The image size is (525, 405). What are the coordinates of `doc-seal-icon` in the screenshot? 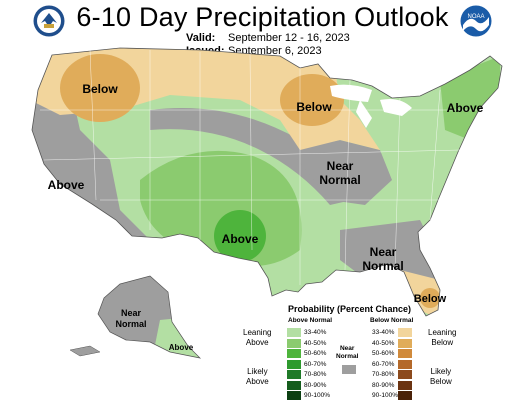 It's located at (49, 21).